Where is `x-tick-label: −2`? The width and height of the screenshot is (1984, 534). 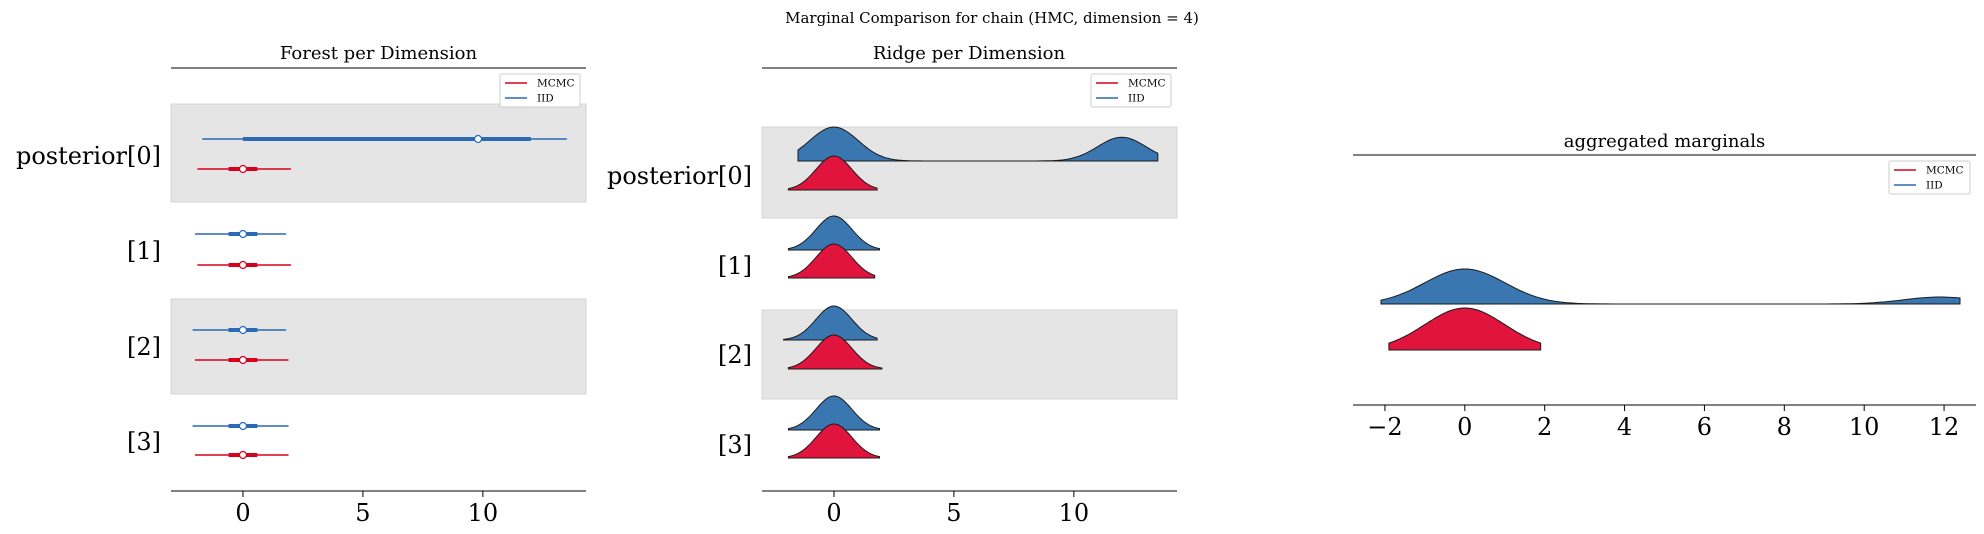 x-tick-label: −2 is located at coordinates (1384, 427).